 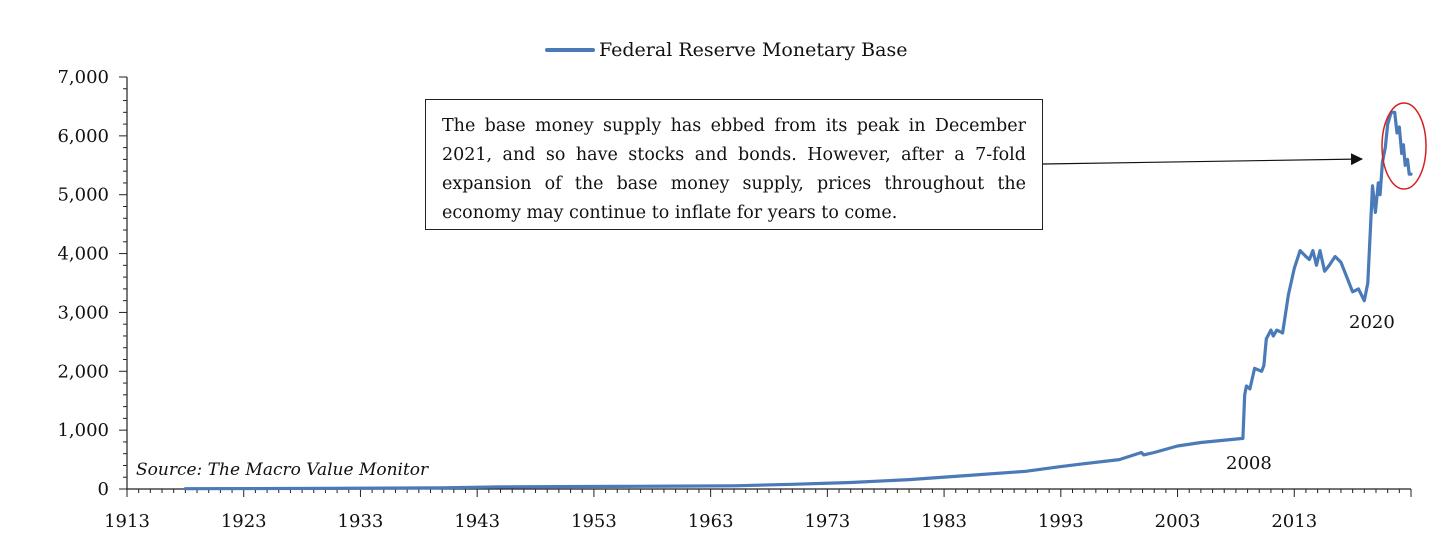 I want to click on x-tick-label: 1983, so click(x=944, y=521).